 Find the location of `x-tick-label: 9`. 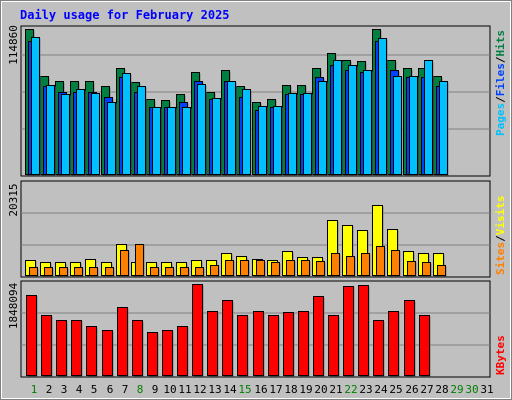

x-tick-label: 9 is located at coordinates (155, 389).